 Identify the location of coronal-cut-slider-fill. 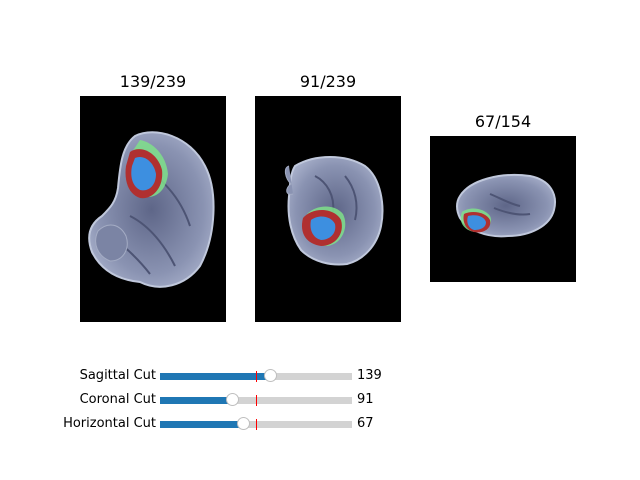
(196, 400).